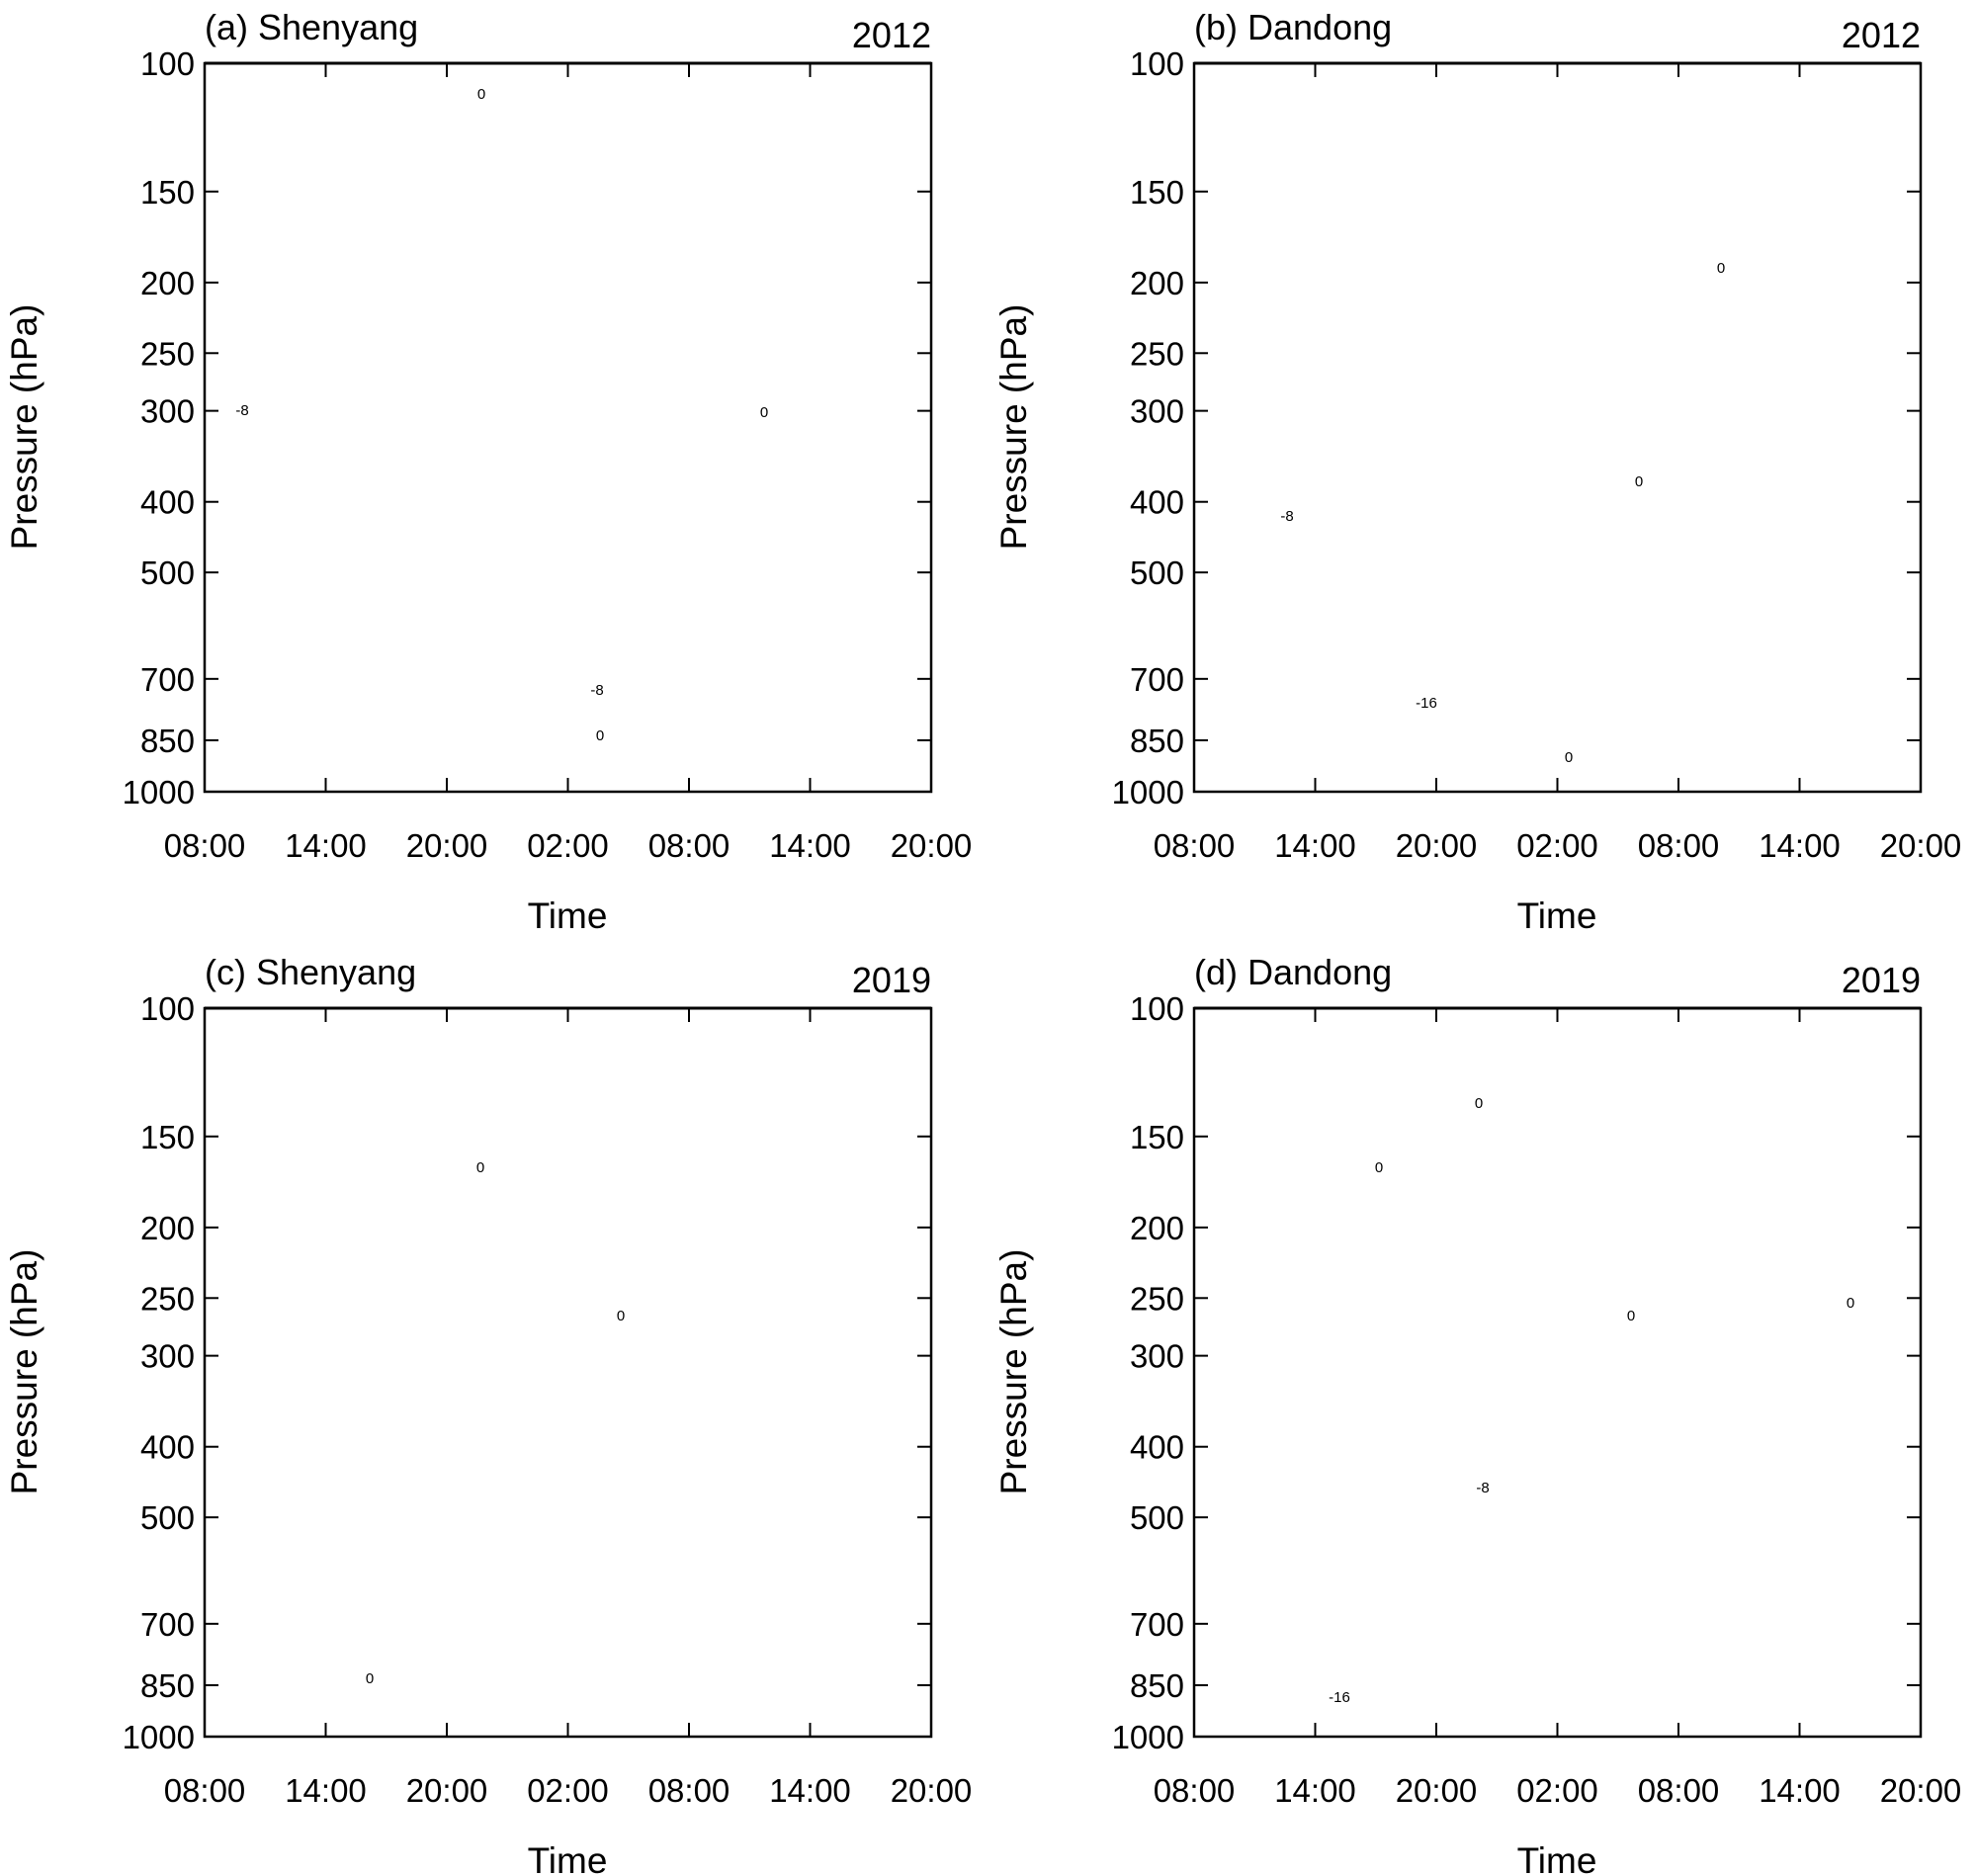  Describe the element at coordinates (311, 27) in the screenshot. I see `panel-title: (a) Shenyang` at that location.